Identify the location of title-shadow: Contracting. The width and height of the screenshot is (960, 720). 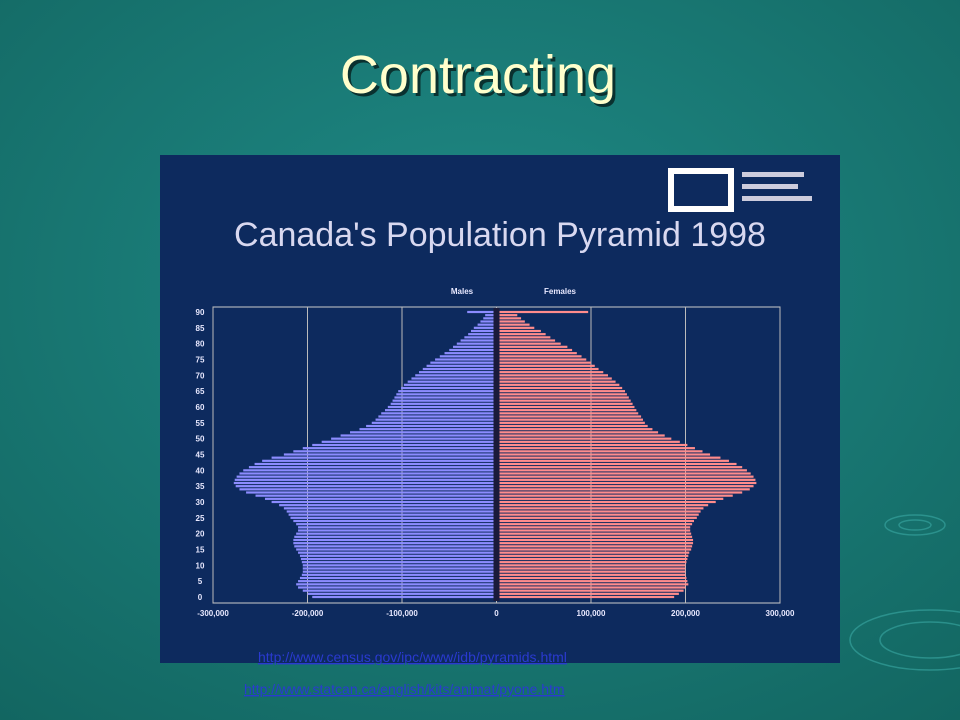
(481, 78).